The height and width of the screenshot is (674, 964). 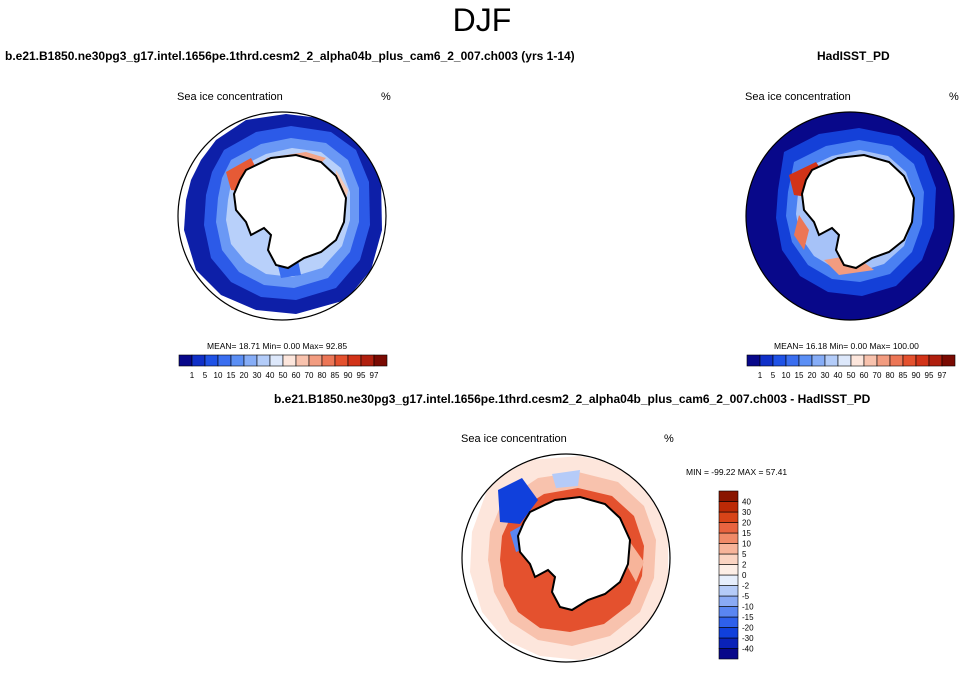 I want to click on left-polar-map, so click(x=282, y=216).